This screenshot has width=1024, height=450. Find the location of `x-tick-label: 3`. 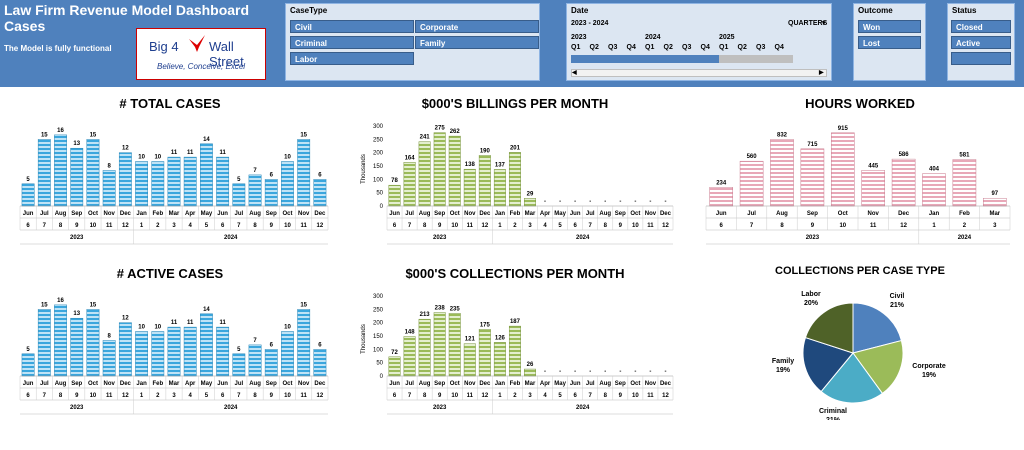

x-tick-label: 3 is located at coordinates (530, 226).